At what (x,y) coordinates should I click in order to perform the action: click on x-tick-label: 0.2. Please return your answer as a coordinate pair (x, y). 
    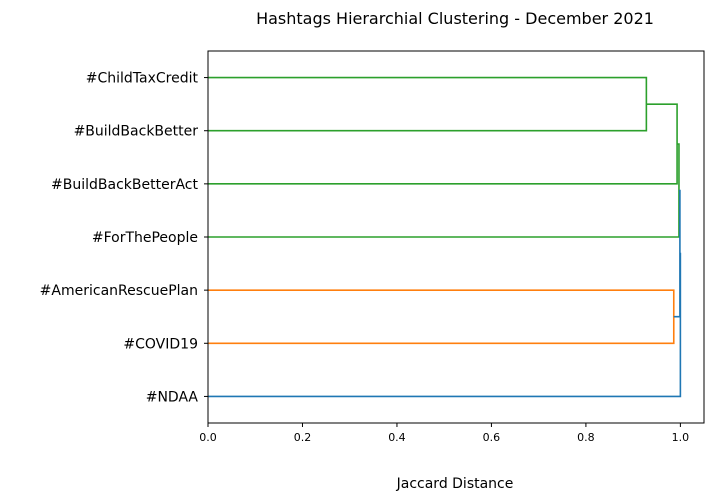
    Looking at the image, I should click on (303, 437).